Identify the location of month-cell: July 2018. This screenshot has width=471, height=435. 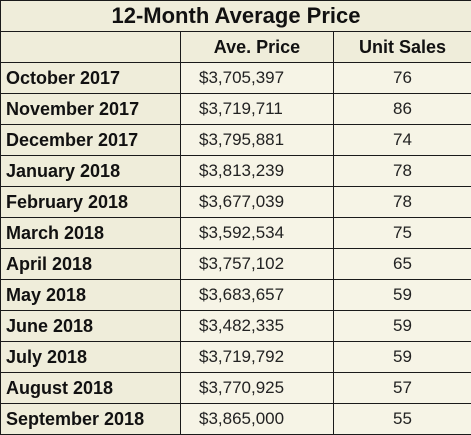
(91, 357).